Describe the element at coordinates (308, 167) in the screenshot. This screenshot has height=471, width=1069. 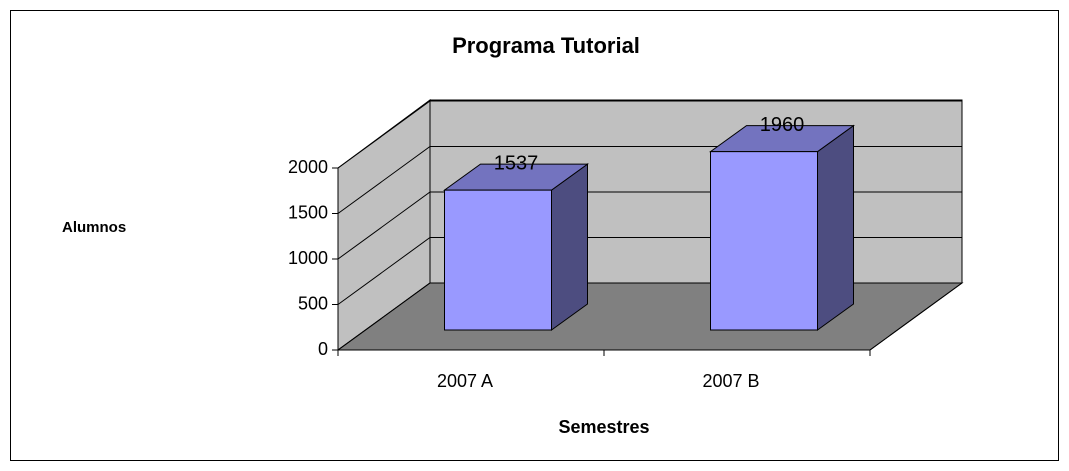
I see `y-tick-label: 2000` at that location.